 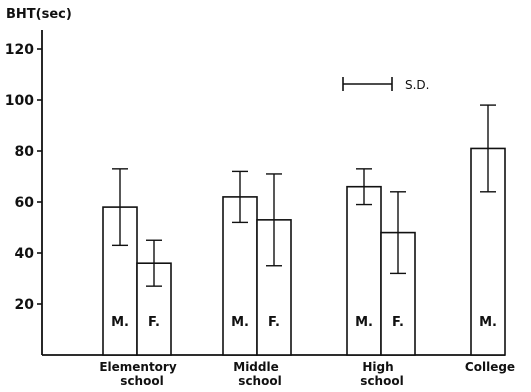 I want to click on y-tick-label: 40, so click(x=25, y=254).